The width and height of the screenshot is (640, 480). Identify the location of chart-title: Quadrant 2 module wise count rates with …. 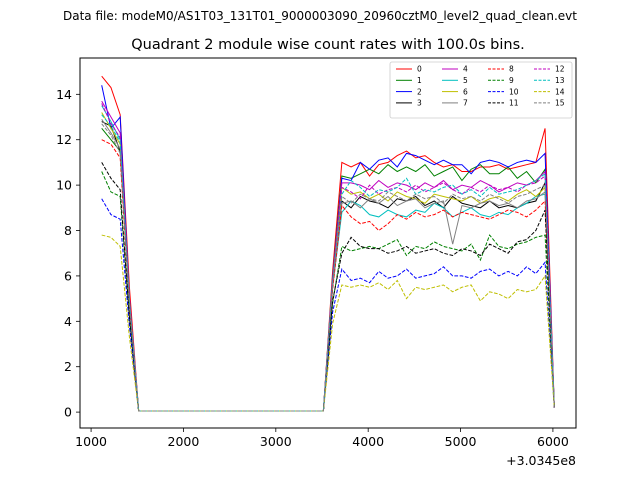
(328, 45).